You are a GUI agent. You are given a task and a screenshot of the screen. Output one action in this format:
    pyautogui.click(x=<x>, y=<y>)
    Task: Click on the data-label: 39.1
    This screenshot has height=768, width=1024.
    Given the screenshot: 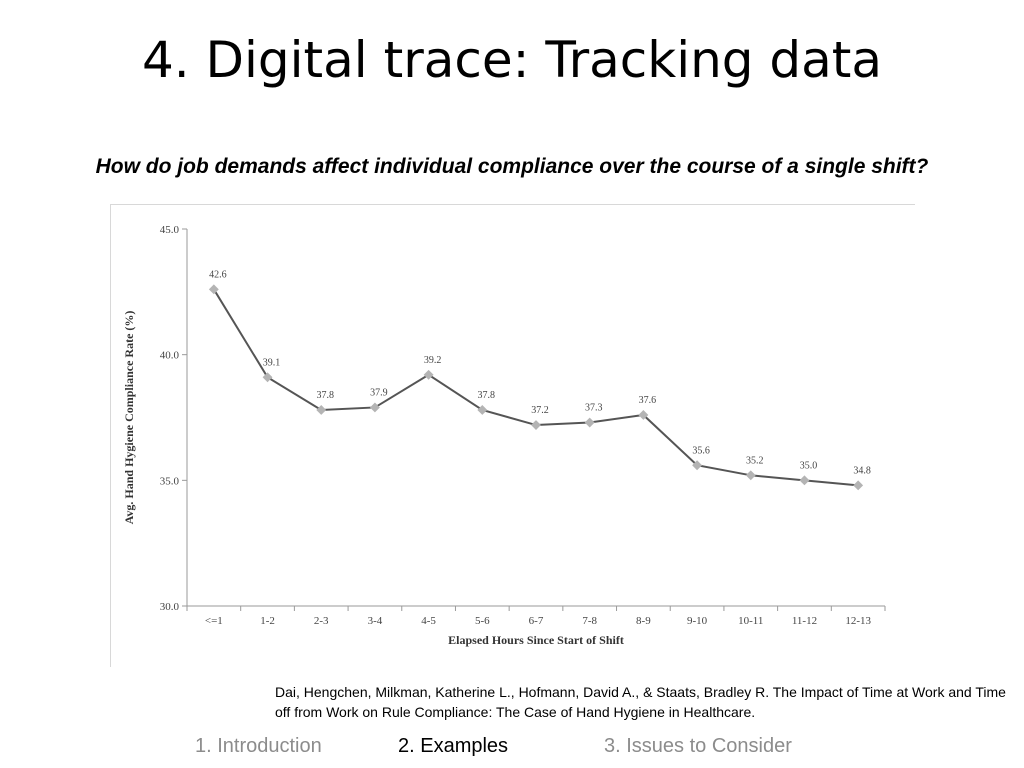 What is the action you would take?
    pyautogui.click(x=272, y=362)
    